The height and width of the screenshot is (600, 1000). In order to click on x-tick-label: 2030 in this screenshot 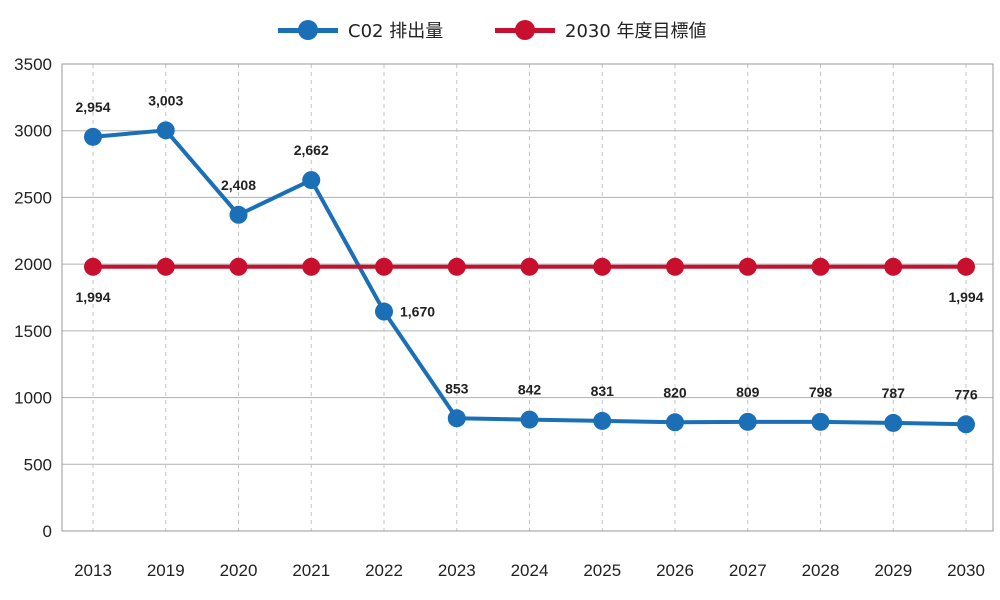, I will do `click(966, 570)`.